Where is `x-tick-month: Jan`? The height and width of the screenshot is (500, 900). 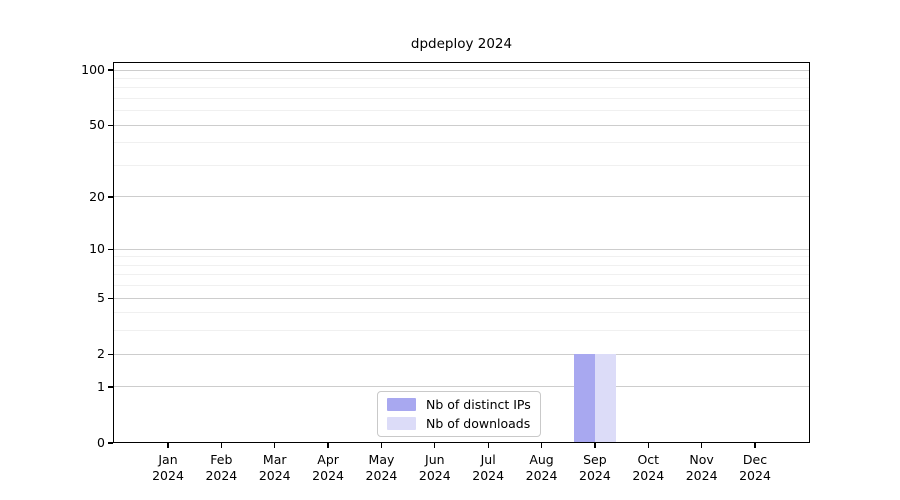
x-tick-month: Jan is located at coordinates (168, 459).